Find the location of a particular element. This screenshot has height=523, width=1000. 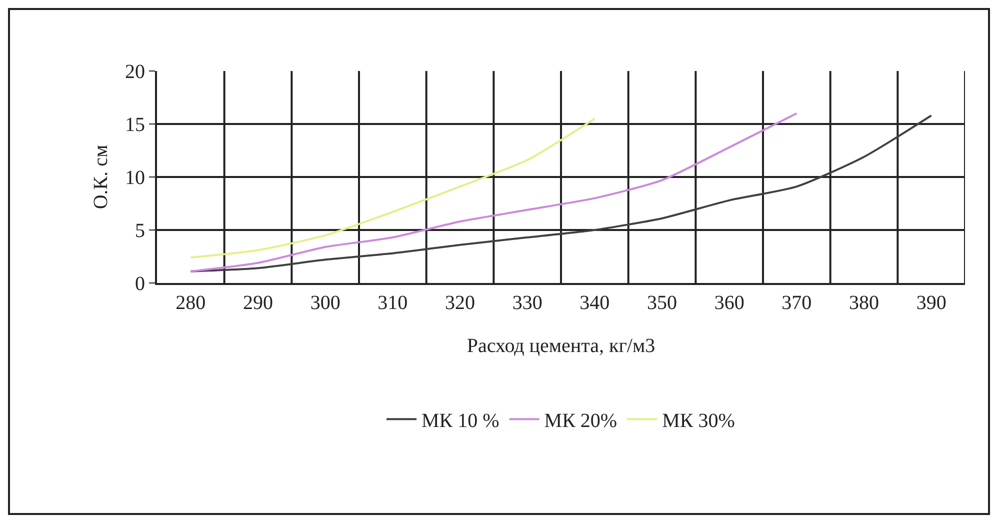

y-tick-label: 20 is located at coordinates (135, 72).